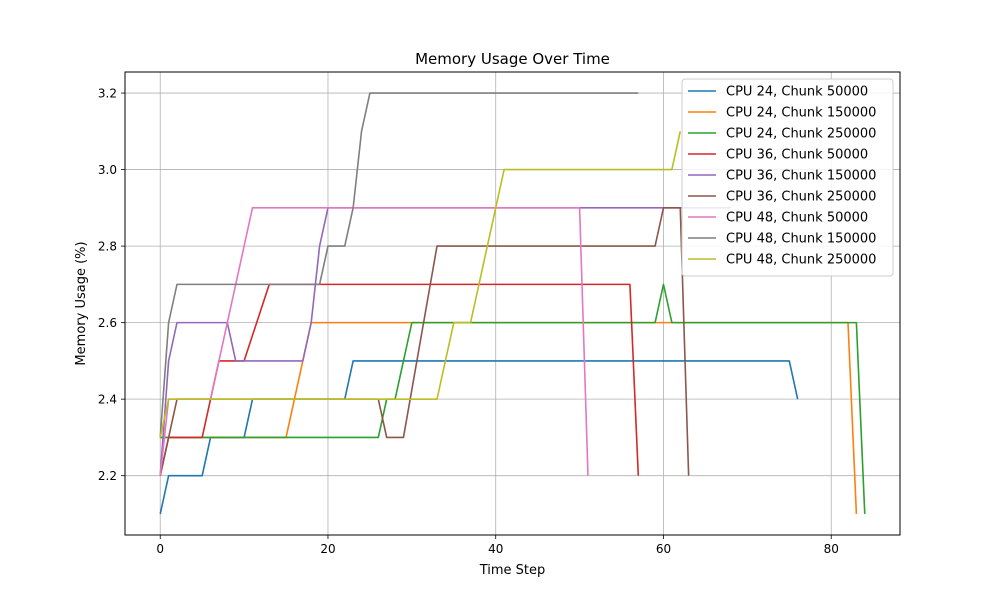 The width and height of the screenshot is (1000, 604). I want to click on legend-label: CPU 36, Chunk 150000, so click(801, 176).